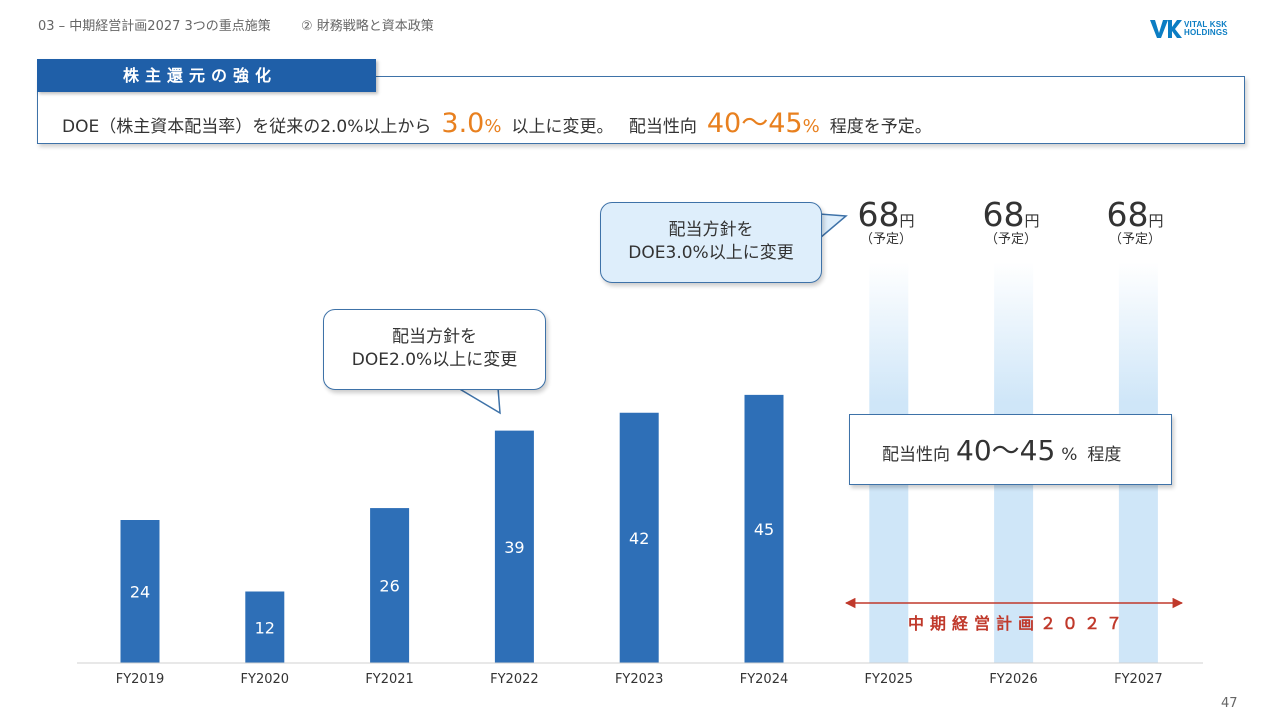  What do you see at coordinates (711, 253) in the screenshot?
I see `callout-doe-3-line2: DOE3.0%以上に変更` at bounding box center [711, 253].